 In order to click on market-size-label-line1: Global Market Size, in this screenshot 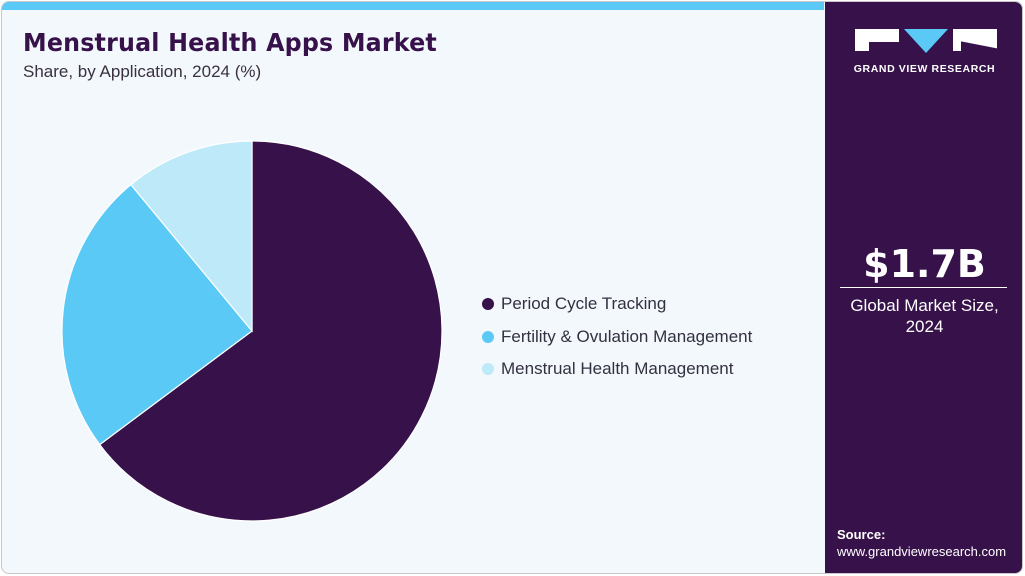, I will do `click(924, 305)`.